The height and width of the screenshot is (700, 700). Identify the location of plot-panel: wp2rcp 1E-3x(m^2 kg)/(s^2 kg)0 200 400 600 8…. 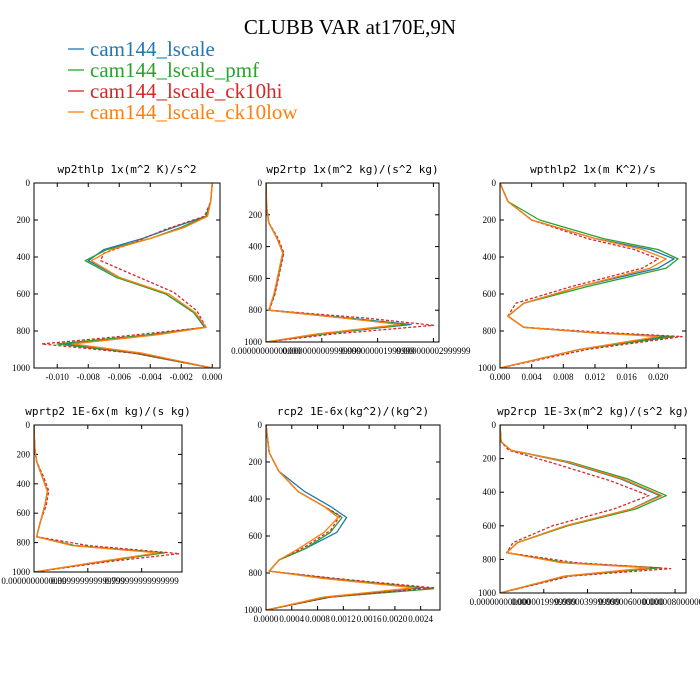
(585, 506).